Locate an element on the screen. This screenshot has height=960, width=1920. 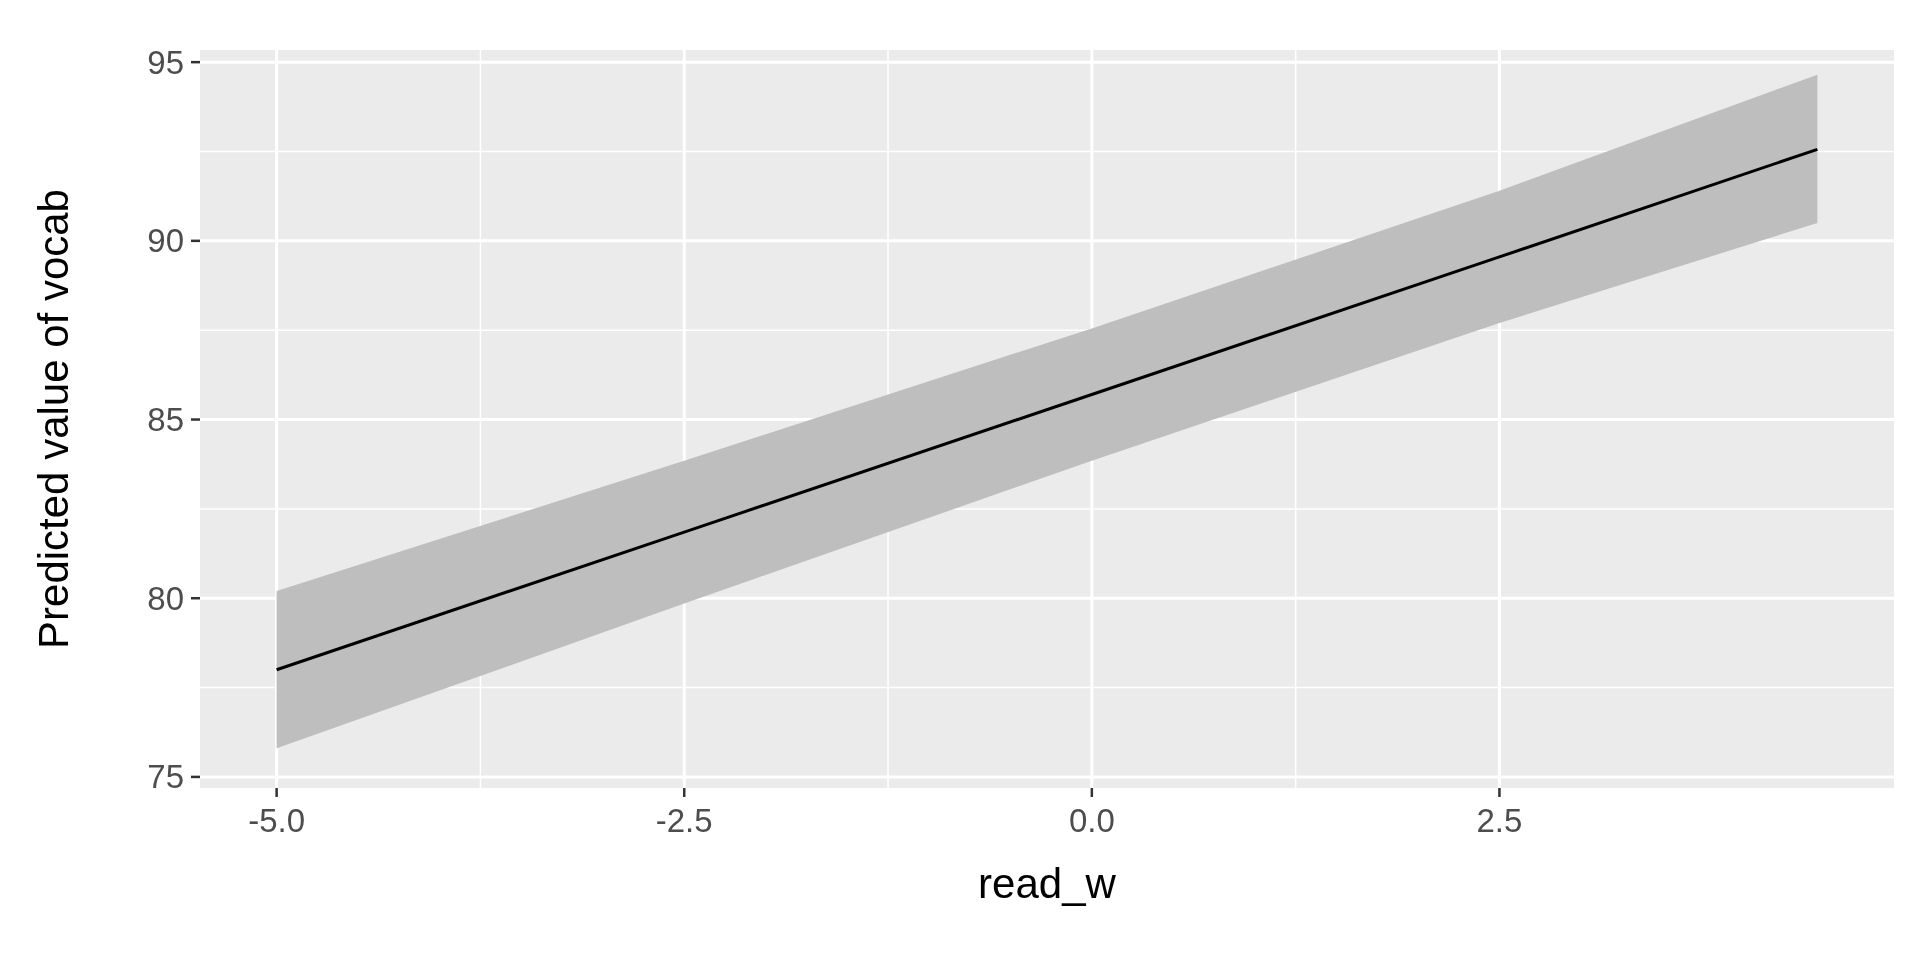
y-tick-label: 90 is located at coordinates (165, 241).